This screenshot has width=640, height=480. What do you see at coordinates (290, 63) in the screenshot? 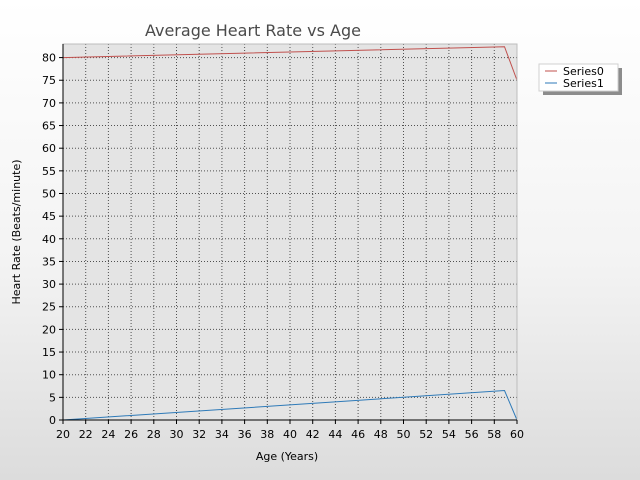
I see `series-line-series0` at bounding box center [290, 63].